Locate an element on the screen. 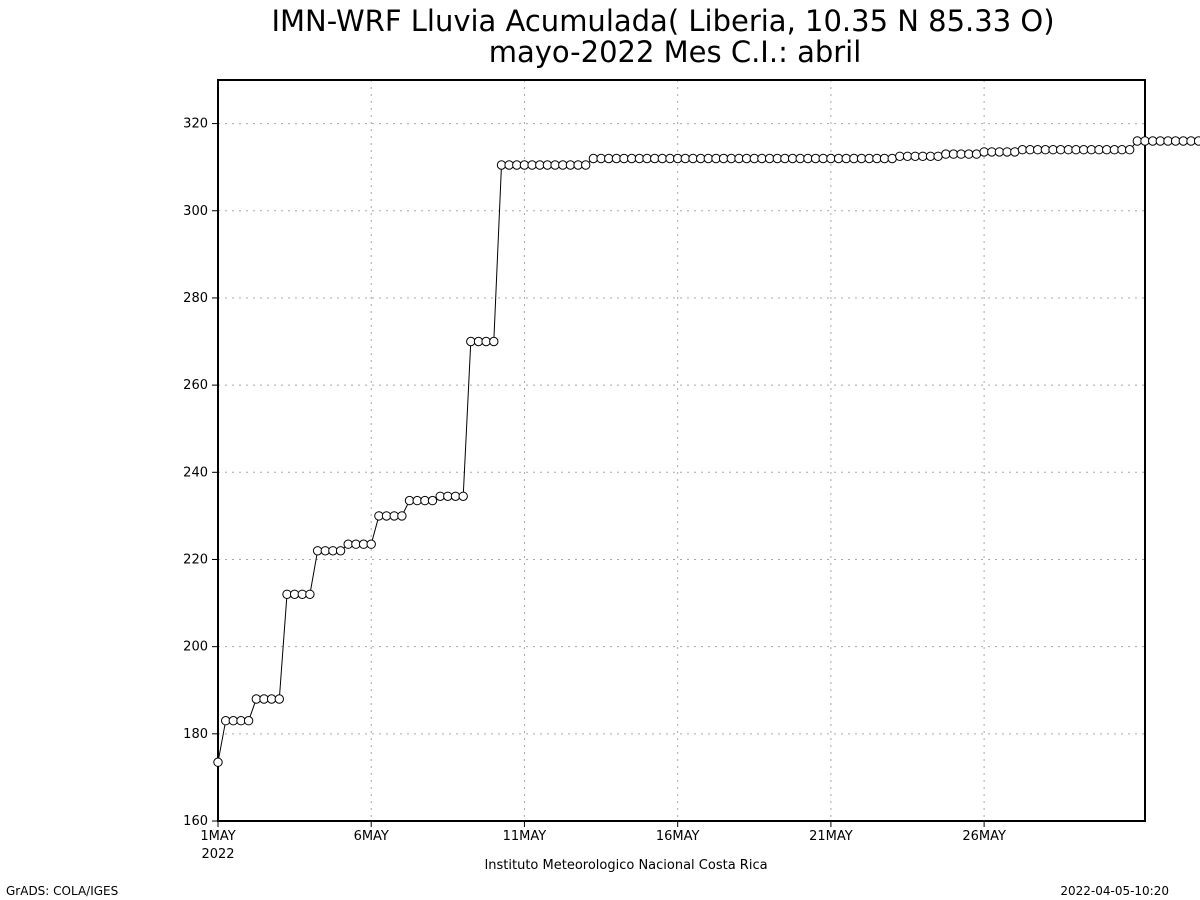 This screenshot has height=900, width=1200. y-tick-label: 160 is located at coordinates (195, 821).